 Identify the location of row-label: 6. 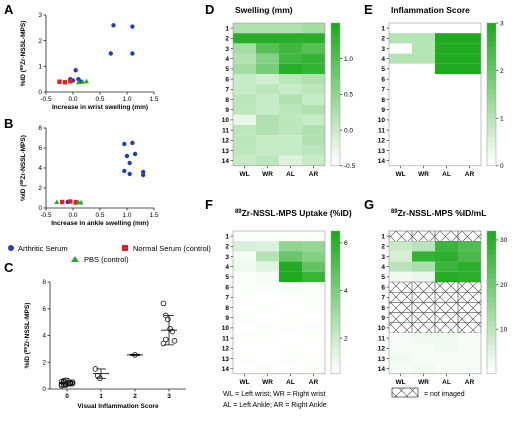
(227, 79).